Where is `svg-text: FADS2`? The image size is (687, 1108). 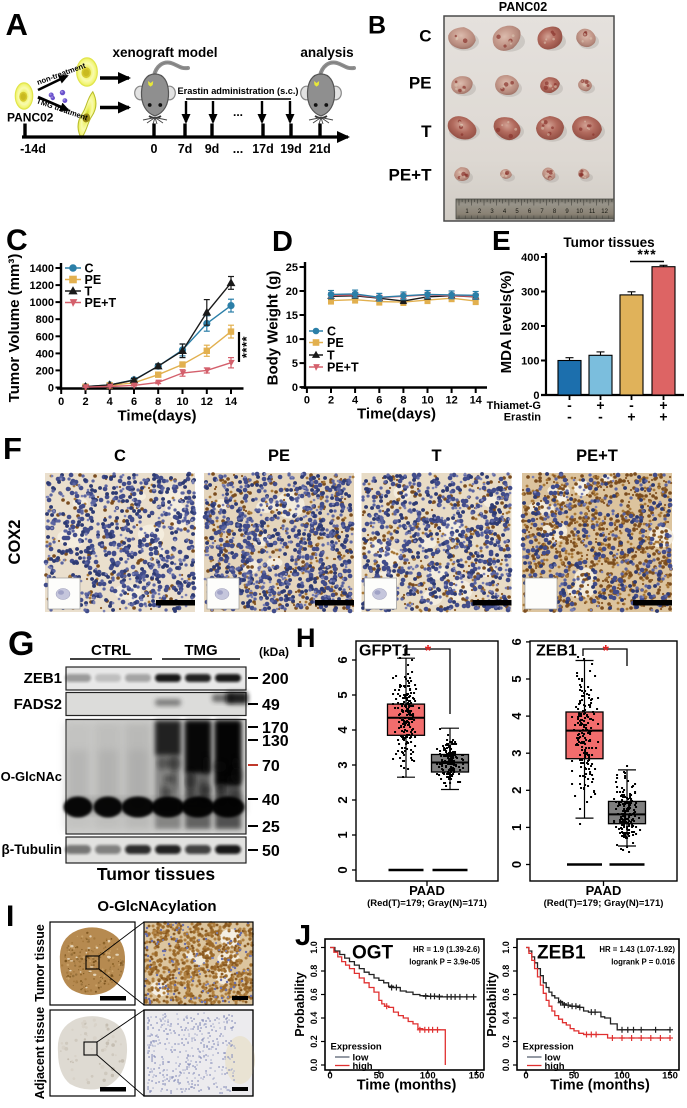
svg-text: FADS2 is located at coordinates (38, 704).